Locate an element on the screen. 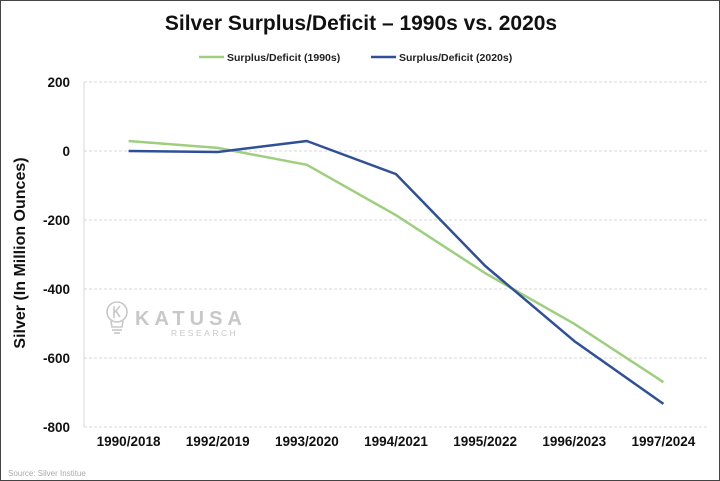  x-tick-label: 1994/2021 is located at coordinates (396, 441).